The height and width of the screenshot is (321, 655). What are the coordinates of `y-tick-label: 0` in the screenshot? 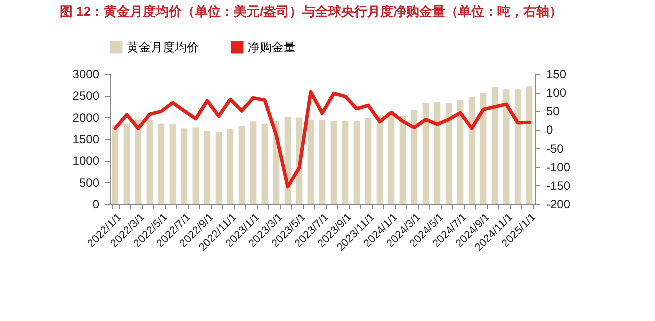 It's located at (96, 205).